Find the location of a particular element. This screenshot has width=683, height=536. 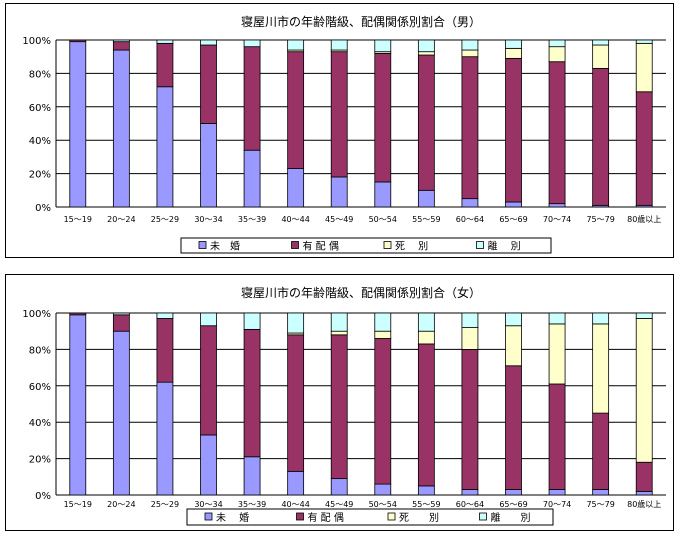

male-x-tick-label: 65～69 is located at coordinates (513, 219).